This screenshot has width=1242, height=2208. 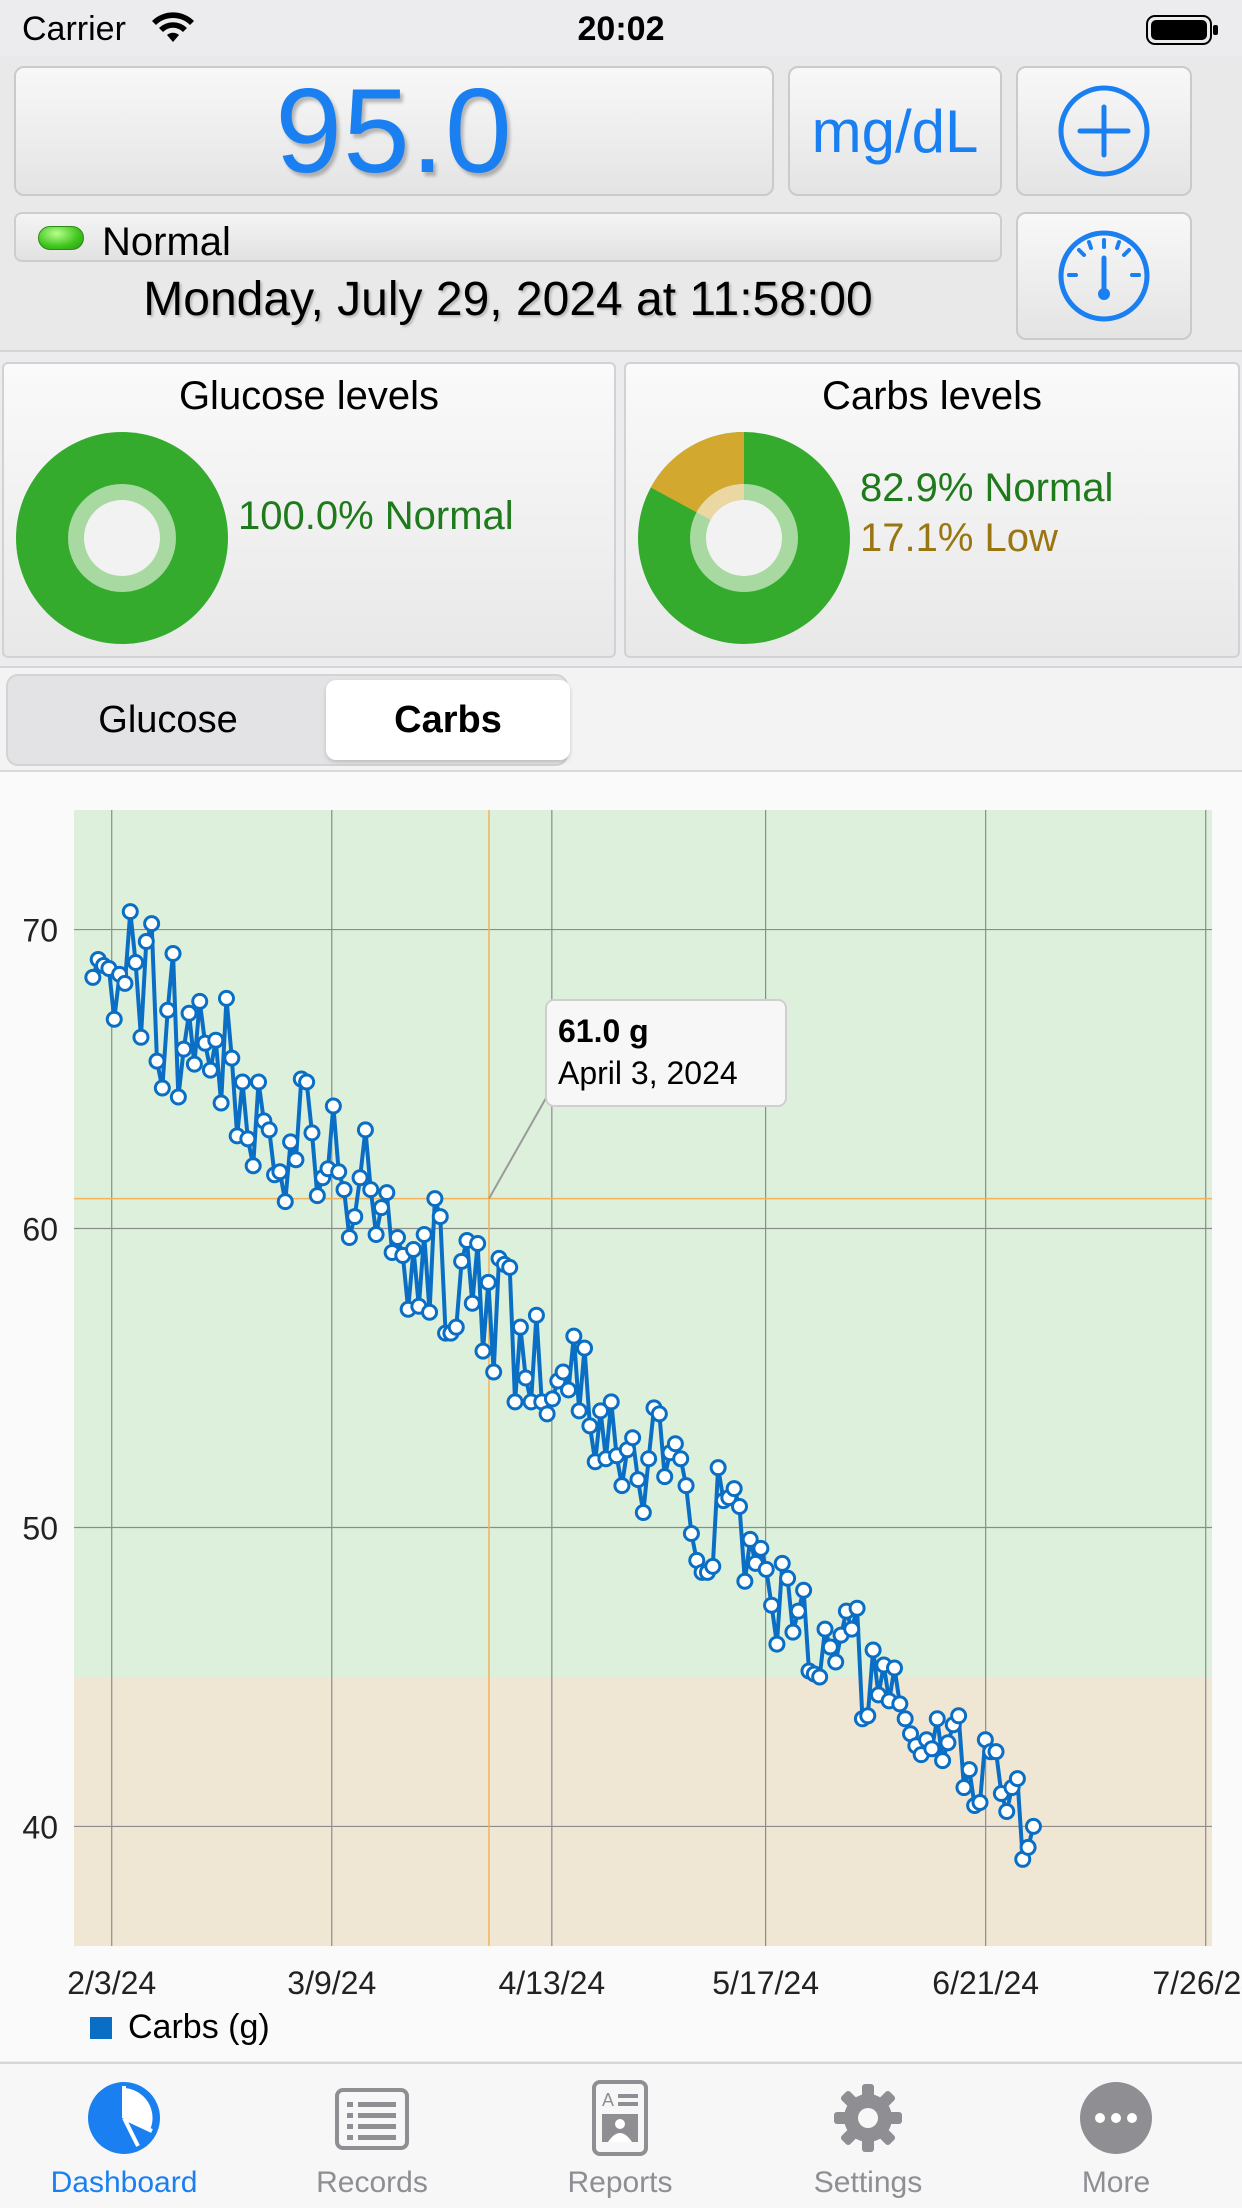 I want to click on gauge-button, so click(x=1104, y=276).